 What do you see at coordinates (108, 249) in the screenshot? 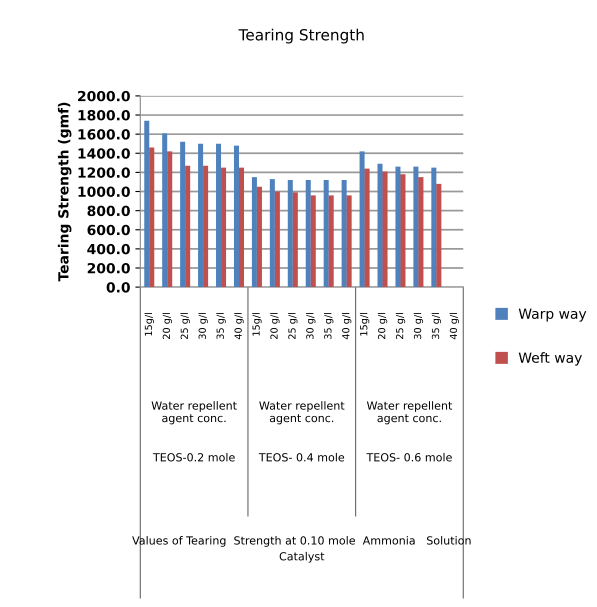
I see `y-tick-label: 400.0` at bounding box center [108, 249].